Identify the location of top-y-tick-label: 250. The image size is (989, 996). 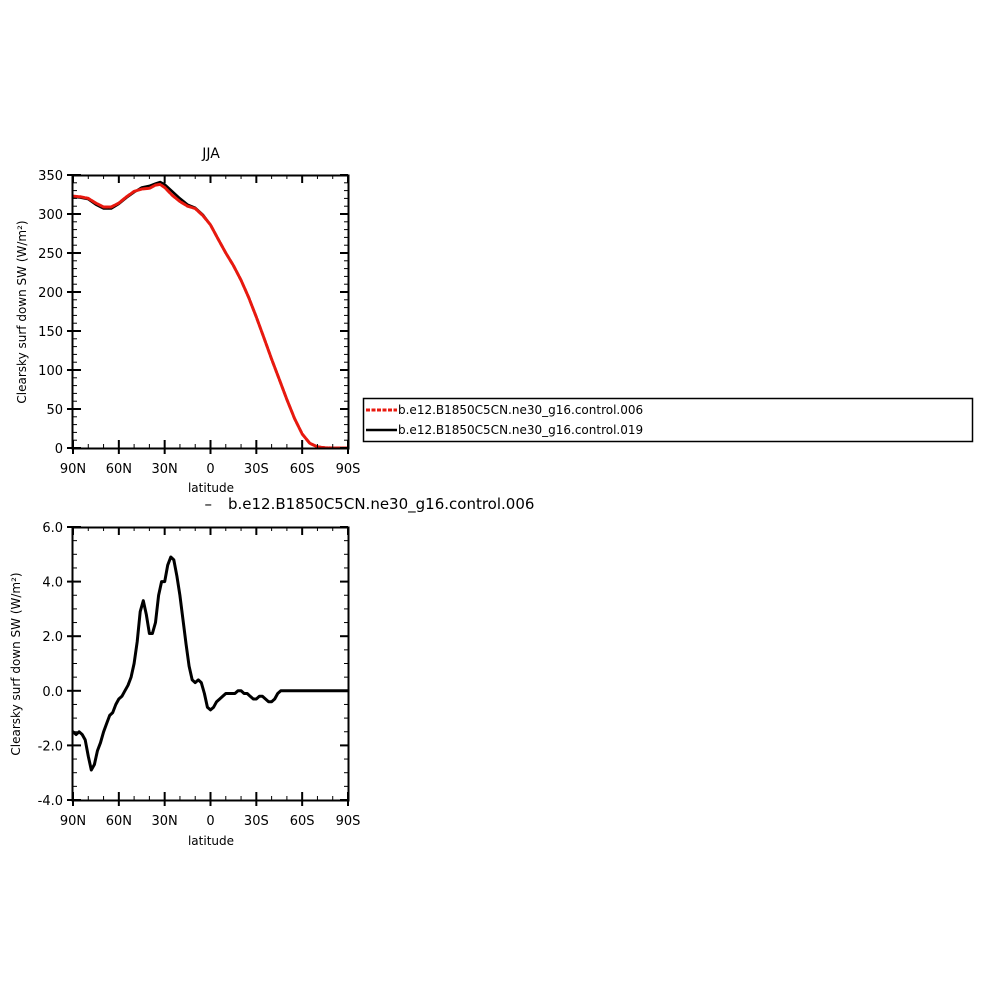
(50, 254).